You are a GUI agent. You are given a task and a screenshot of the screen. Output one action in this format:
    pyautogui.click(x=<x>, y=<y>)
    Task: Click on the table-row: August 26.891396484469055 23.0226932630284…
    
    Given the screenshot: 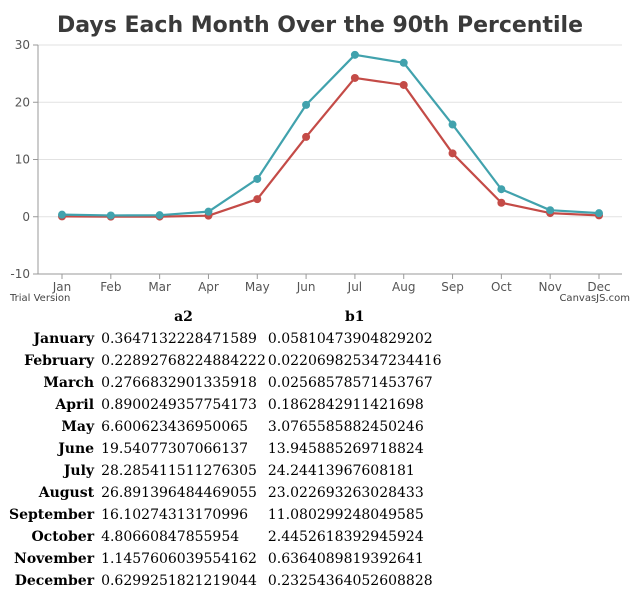 What is the action you would take?
    pyautogui.click(x=225, y=493)
    